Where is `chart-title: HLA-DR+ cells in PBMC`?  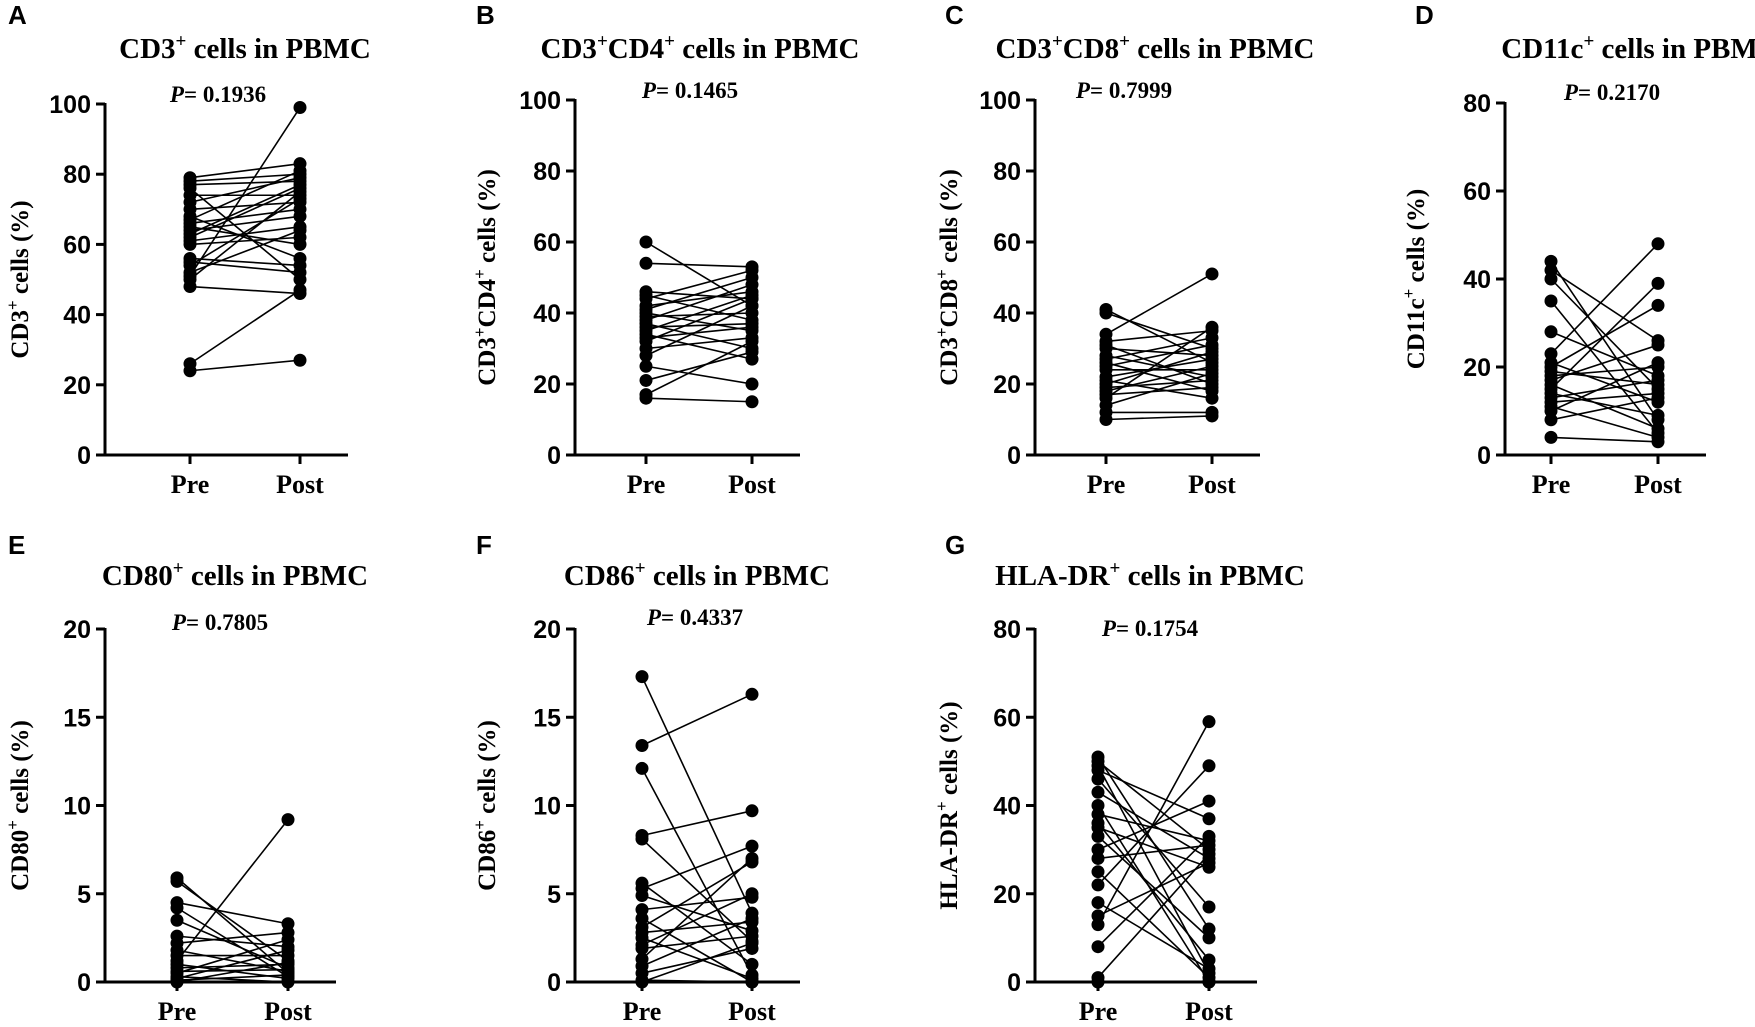 chart-title: HLA-DR+ cells in PBMC is located at coordinates (1150, 575).